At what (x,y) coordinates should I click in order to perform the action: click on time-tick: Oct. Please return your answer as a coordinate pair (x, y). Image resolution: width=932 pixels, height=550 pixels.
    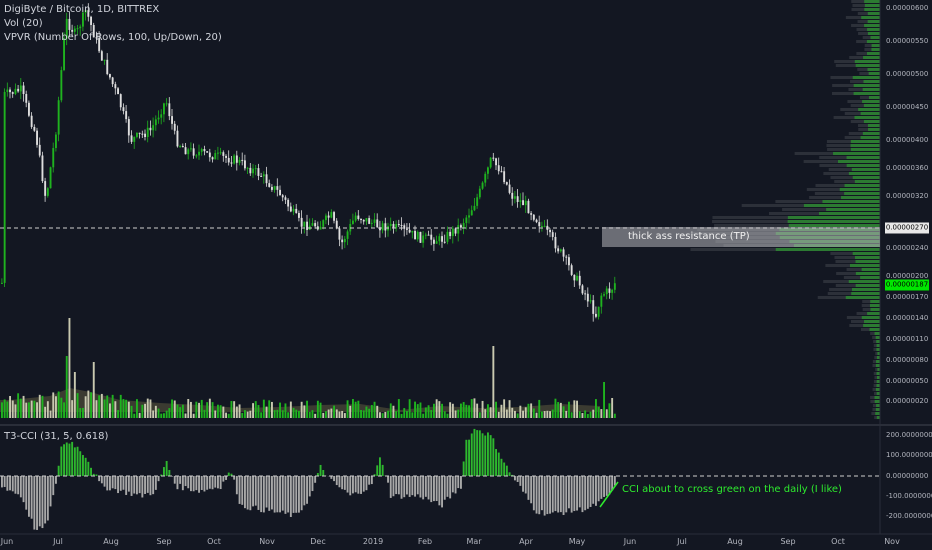
    Looking at the image, I should click on (214, 541).